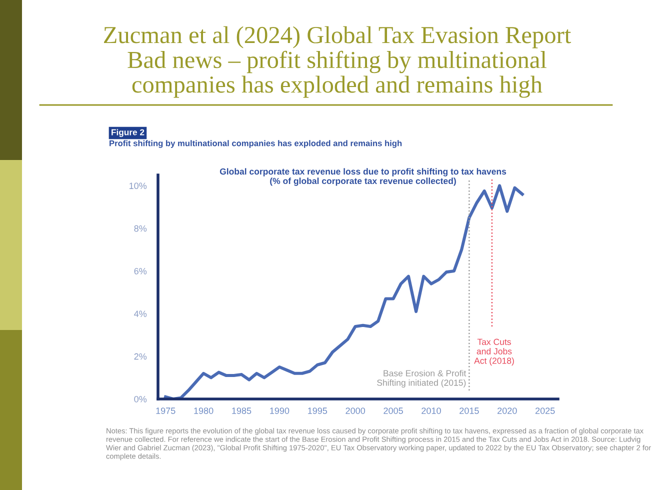 The height and width of the screenshot is (490, 653). What do you see at coordinates (338, 62) in the screenshot?
I see `chart-title: Zucman et al (2024) Global Tax Evasion Report Bad news – profit shifting by multinational companies has exploded and remains high` at bounding box center [338, 62].